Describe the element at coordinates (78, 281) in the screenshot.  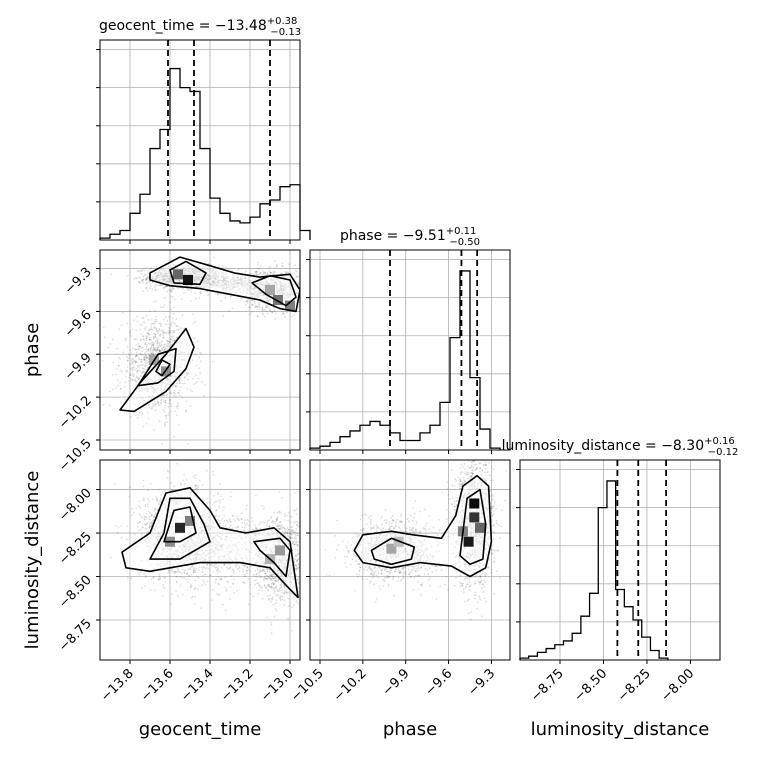
I see `y-tick-label: −9.3` at that location.